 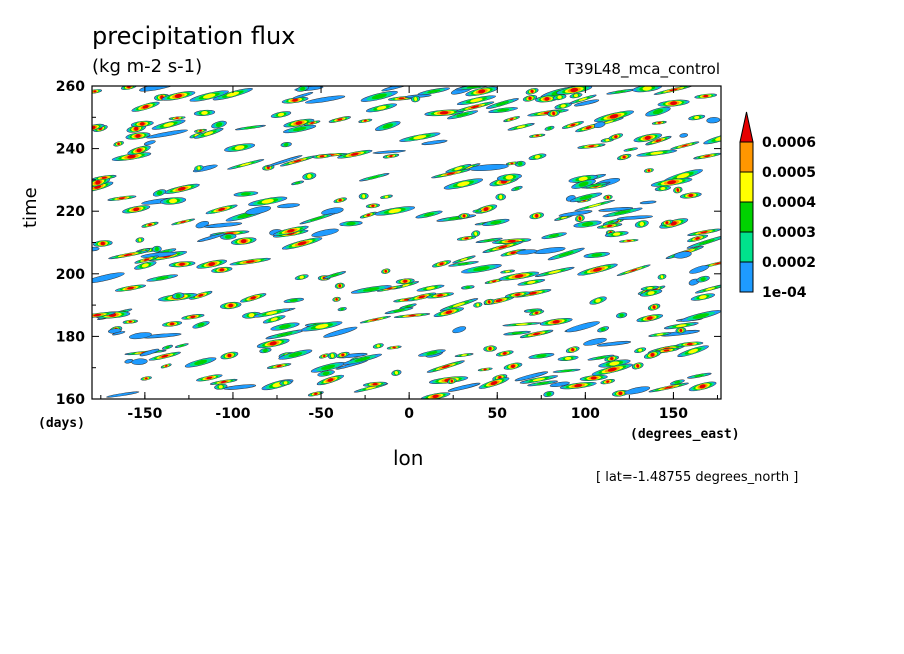 What do you see at coordinates (321, 414) in the screenshot?
I see `x-tick-label: -50` at bounding box center [321, 414].